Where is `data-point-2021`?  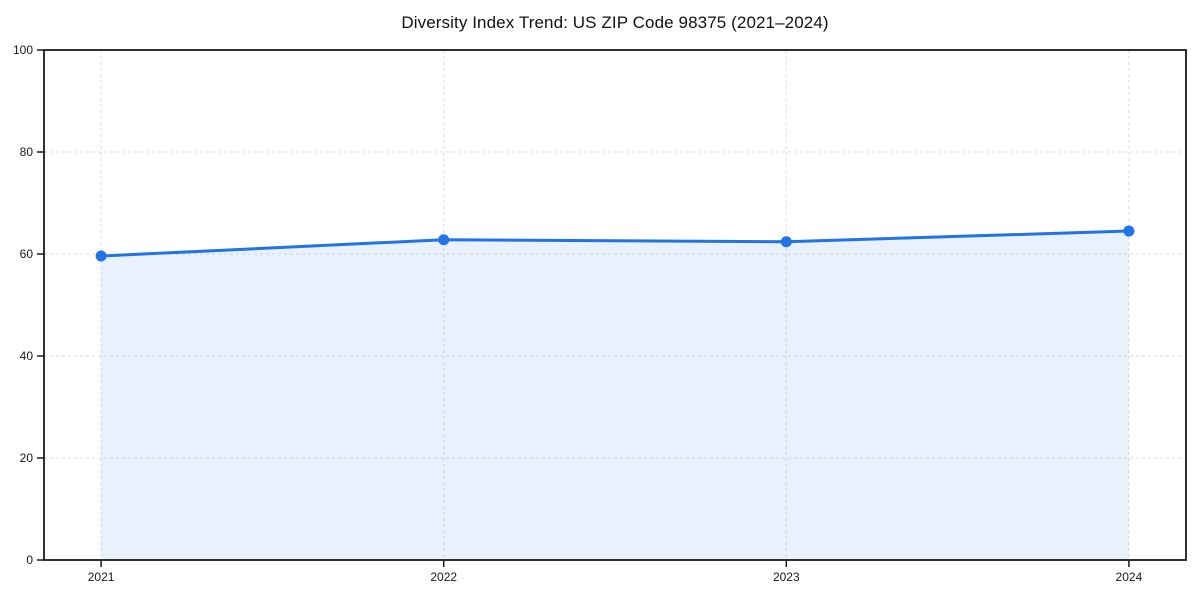 data-point-2021 is located at coordinates (101, 256).